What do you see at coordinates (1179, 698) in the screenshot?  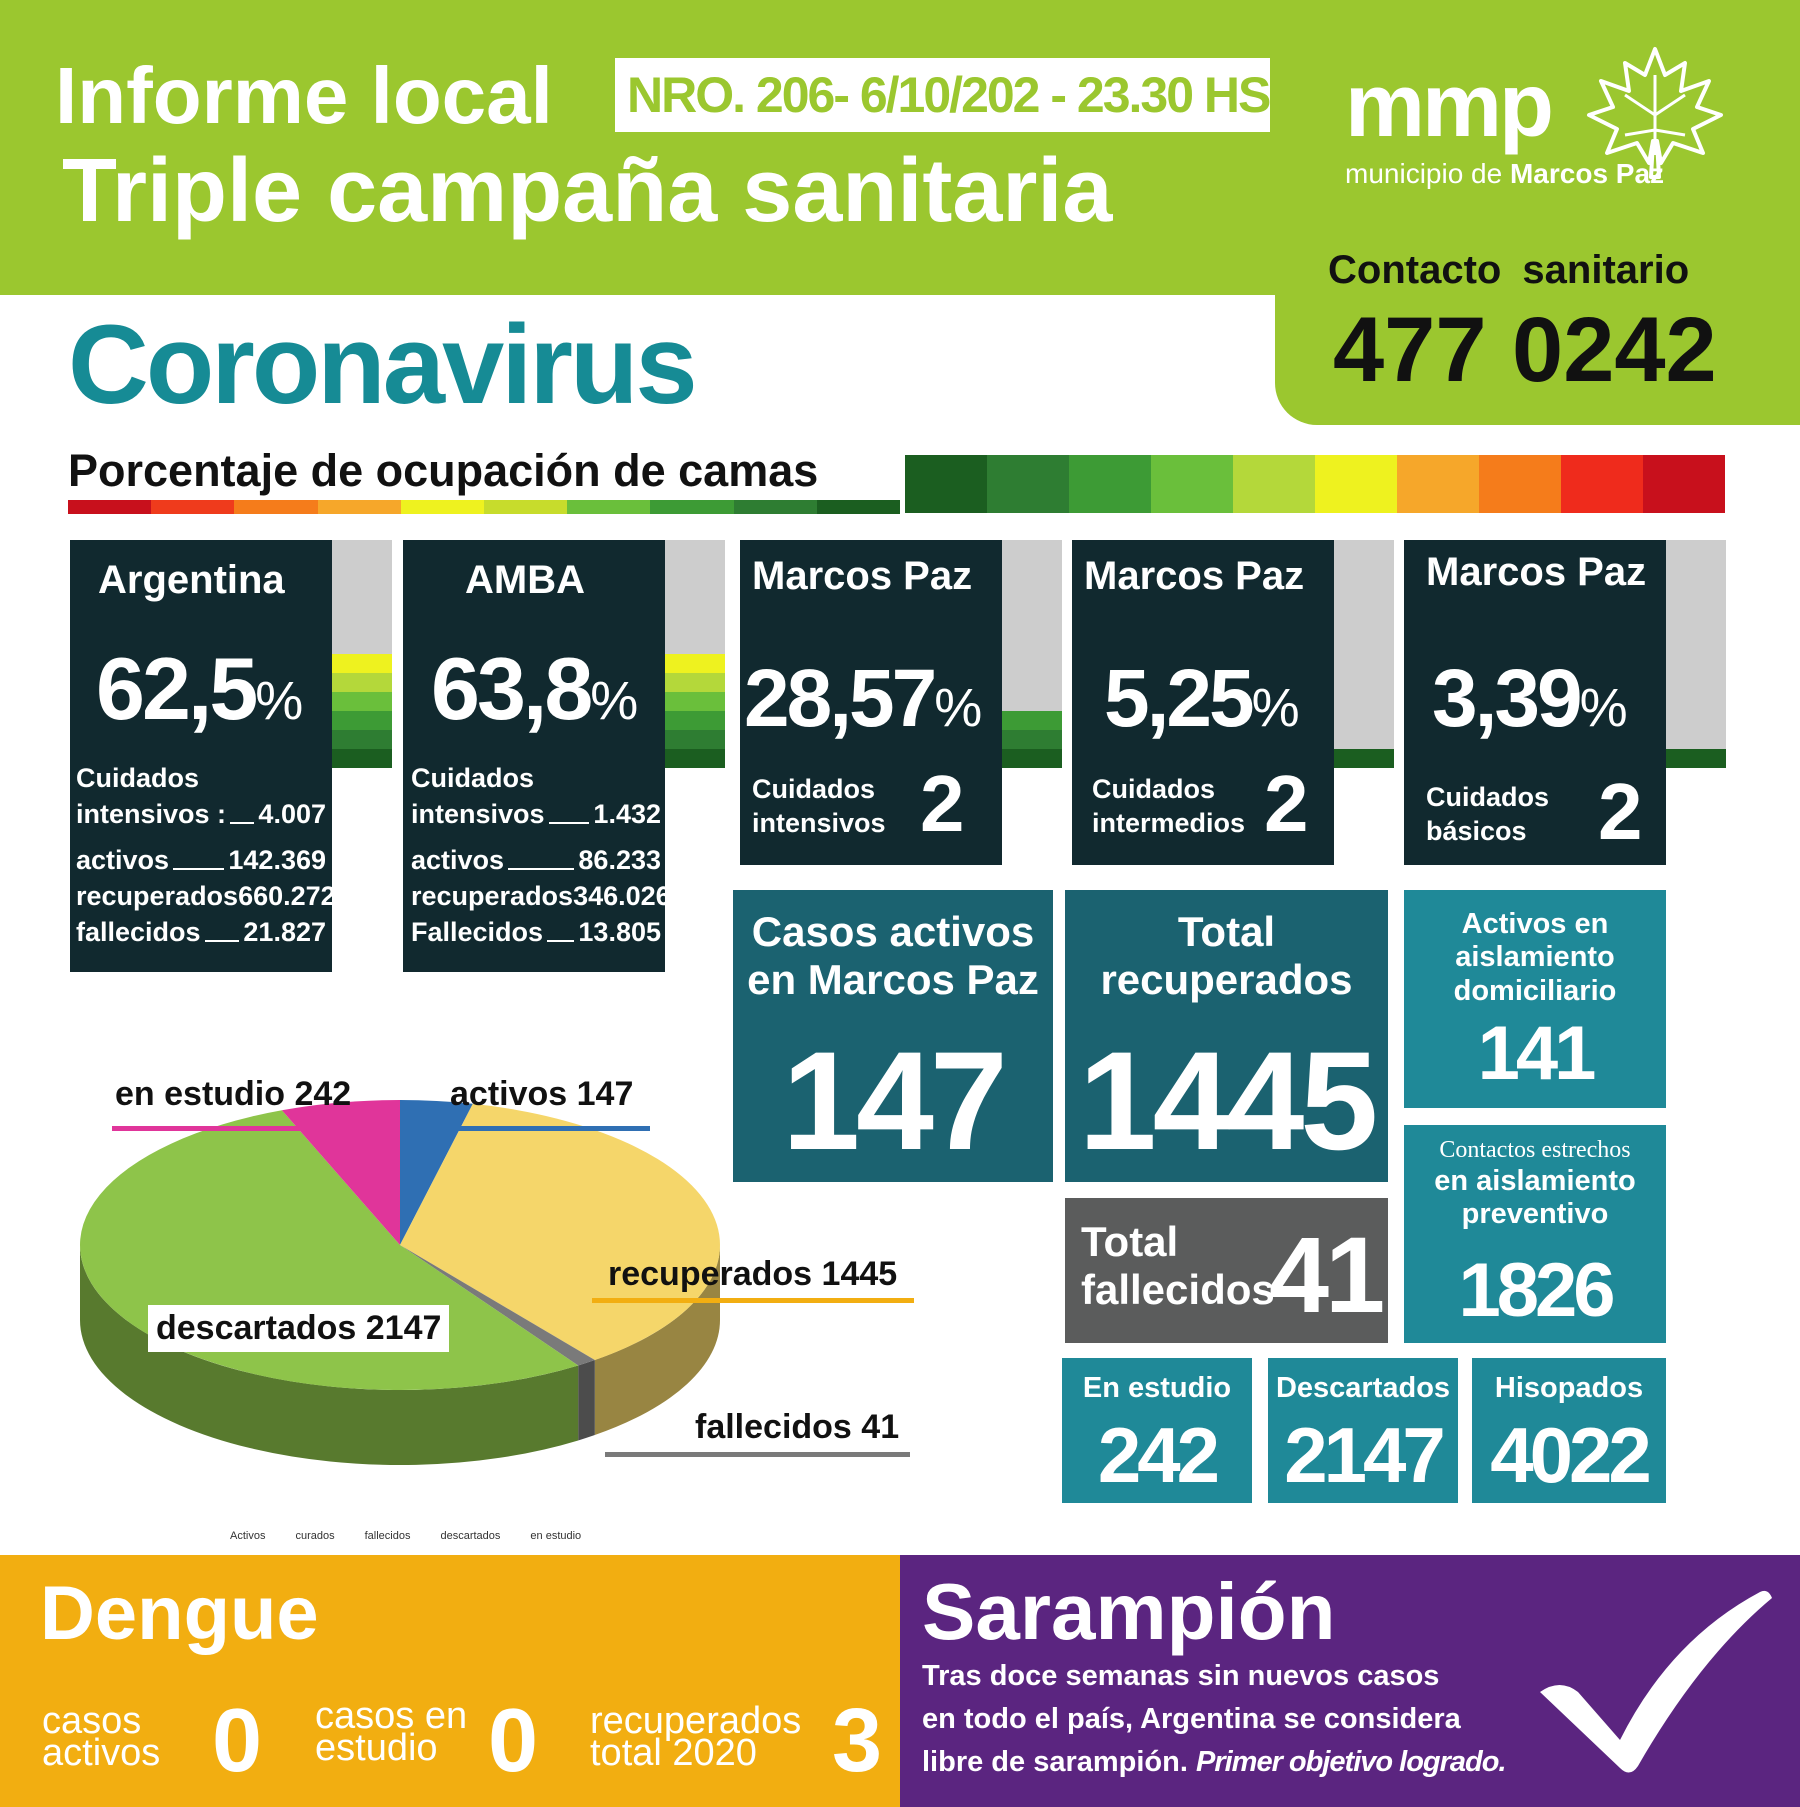 I see `occupancy-value: 5,25` at bounding box center [1179, 698].